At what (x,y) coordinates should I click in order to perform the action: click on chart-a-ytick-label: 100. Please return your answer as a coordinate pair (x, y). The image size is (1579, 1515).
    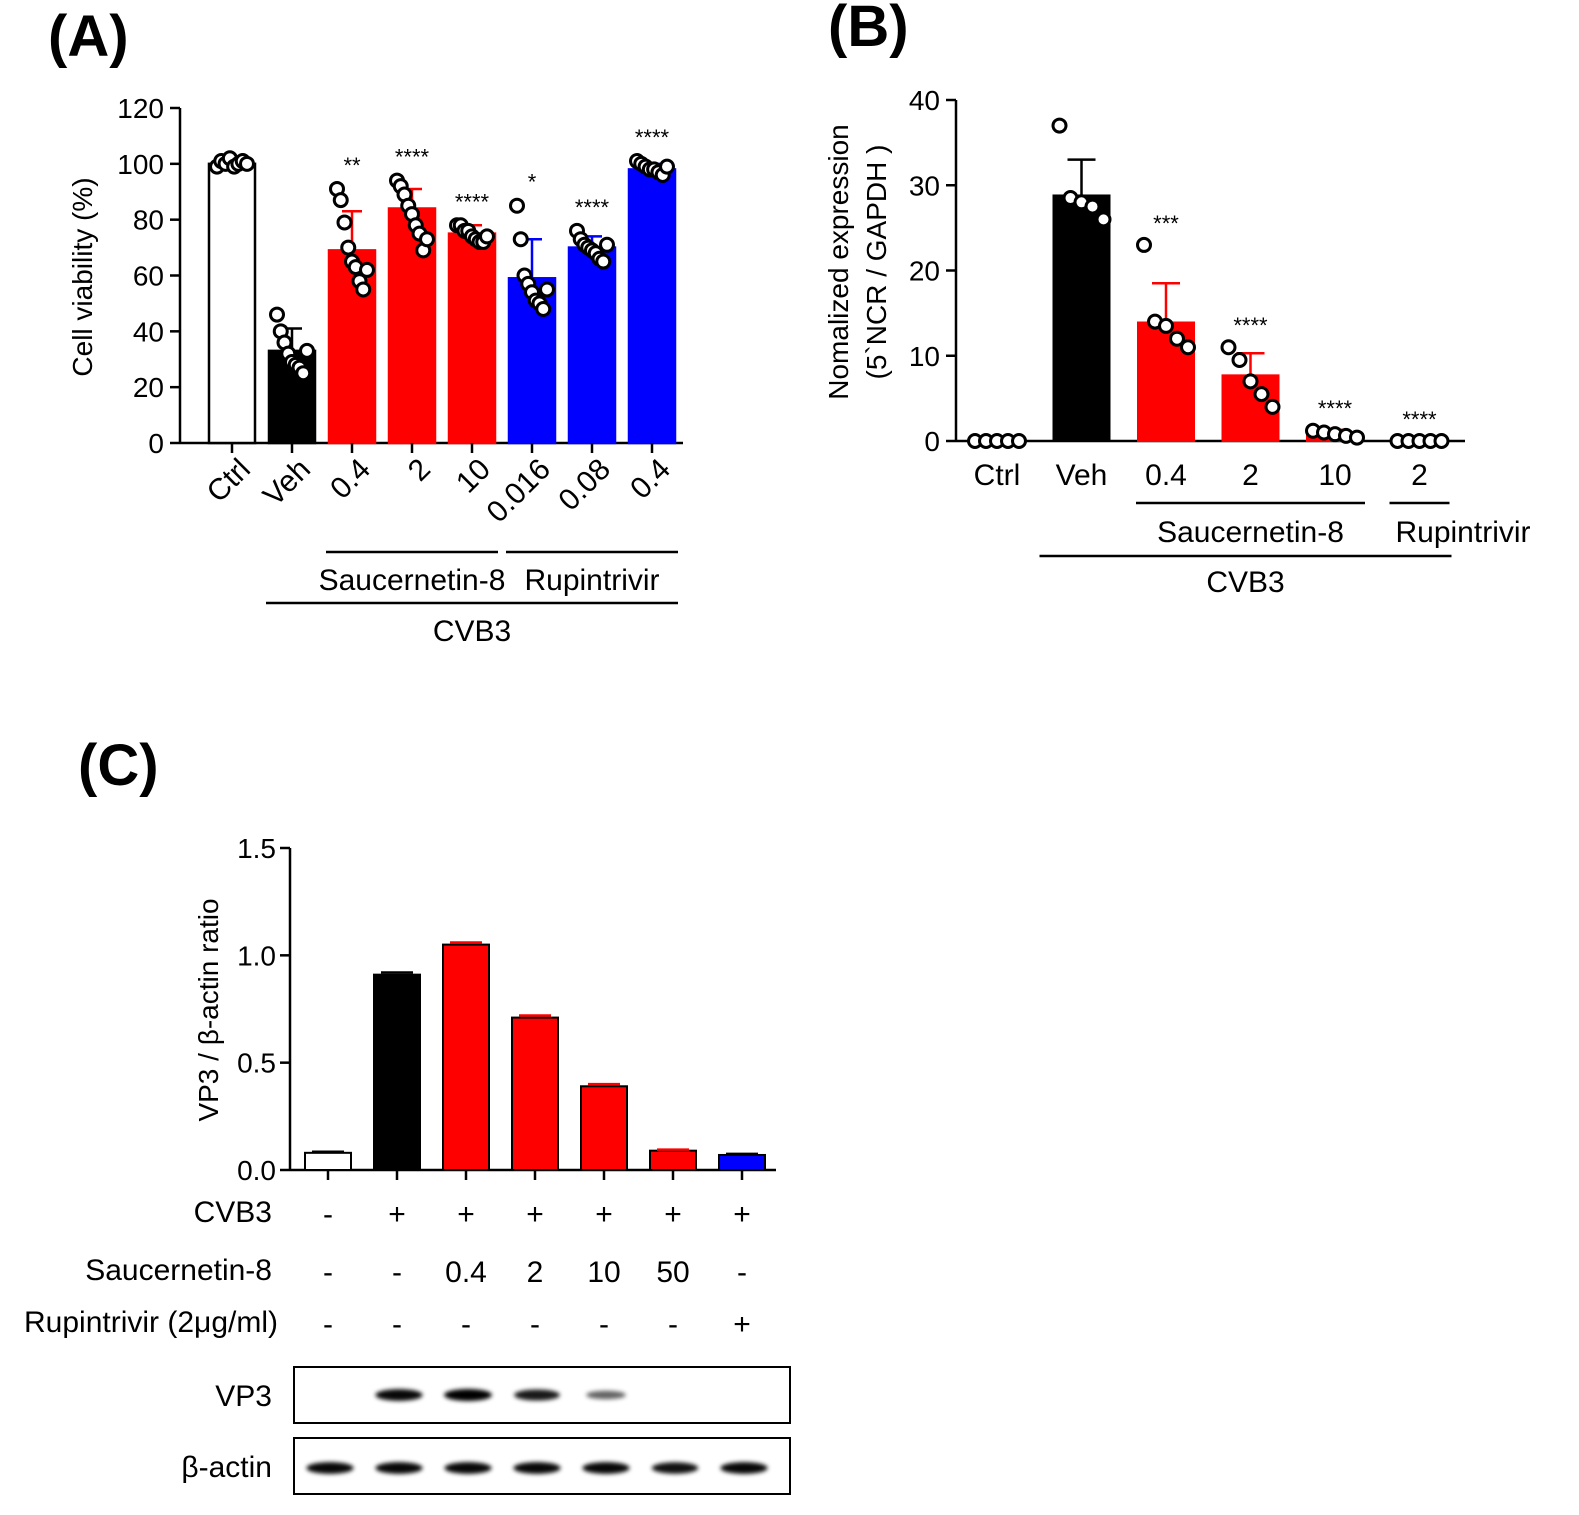
    Looking at the image, I should click on (140, 164).